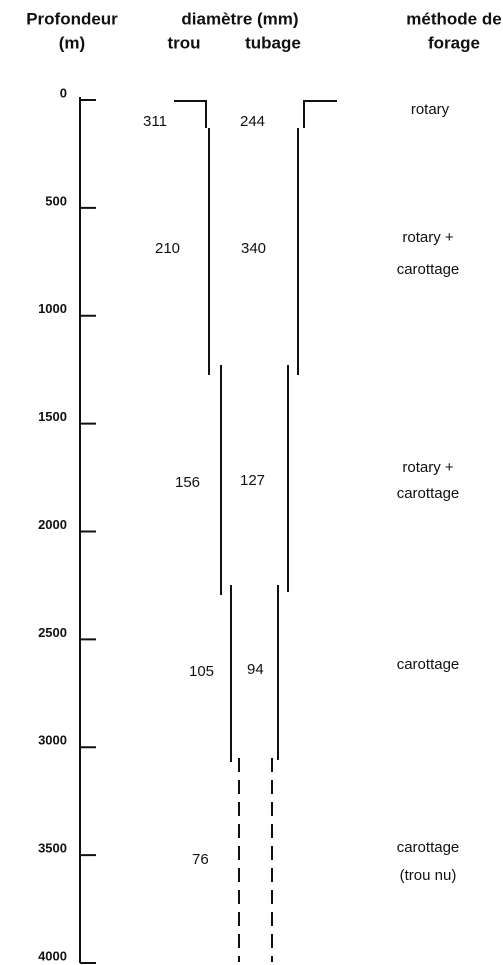 This screenshot has width=503, height=965. What do you see at coordinates (453, 18) in the screenshot?
I see `header: méthode de` at bounding box center [453, 18].